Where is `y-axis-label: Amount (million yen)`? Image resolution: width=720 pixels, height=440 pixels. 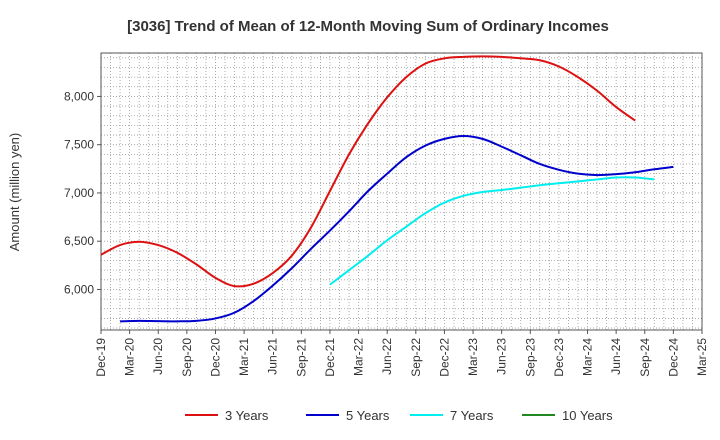
y-axis-label: Amount (million yen) is located at coordinates (14, 192).